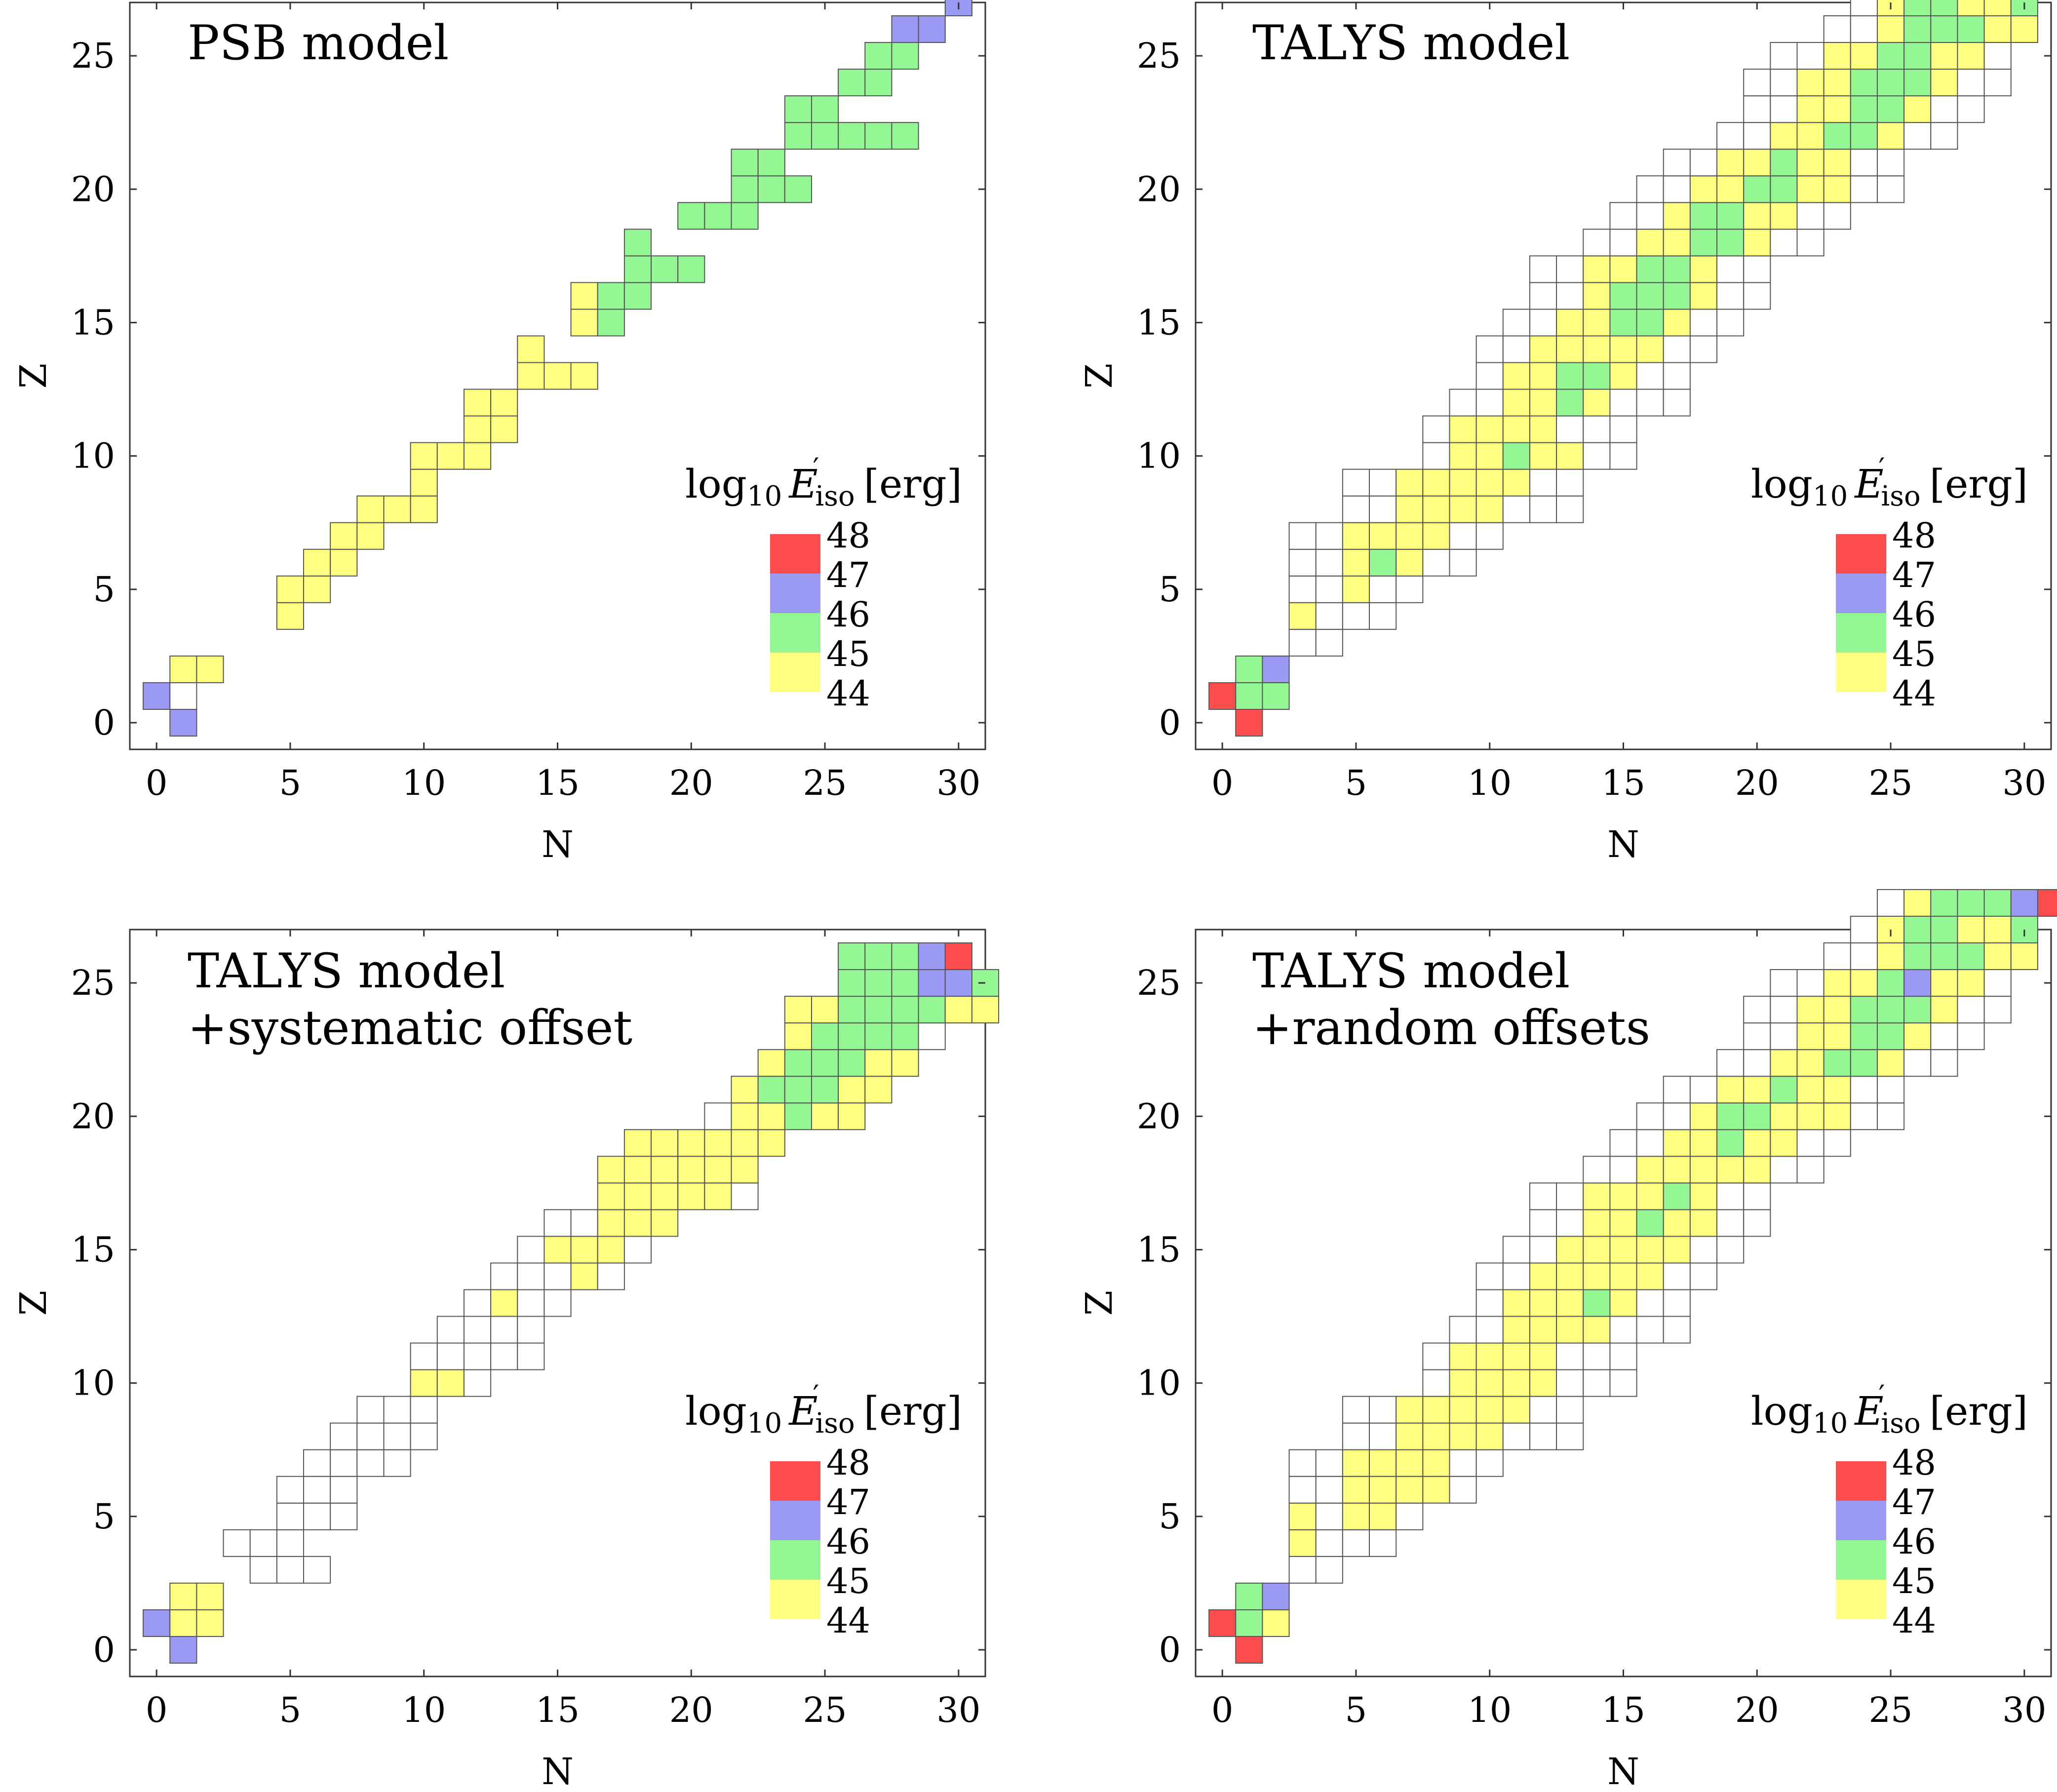 This screenshot has height=1792, width=2057. I want to click on x-tick-label: 20, so click(1757, 1710).